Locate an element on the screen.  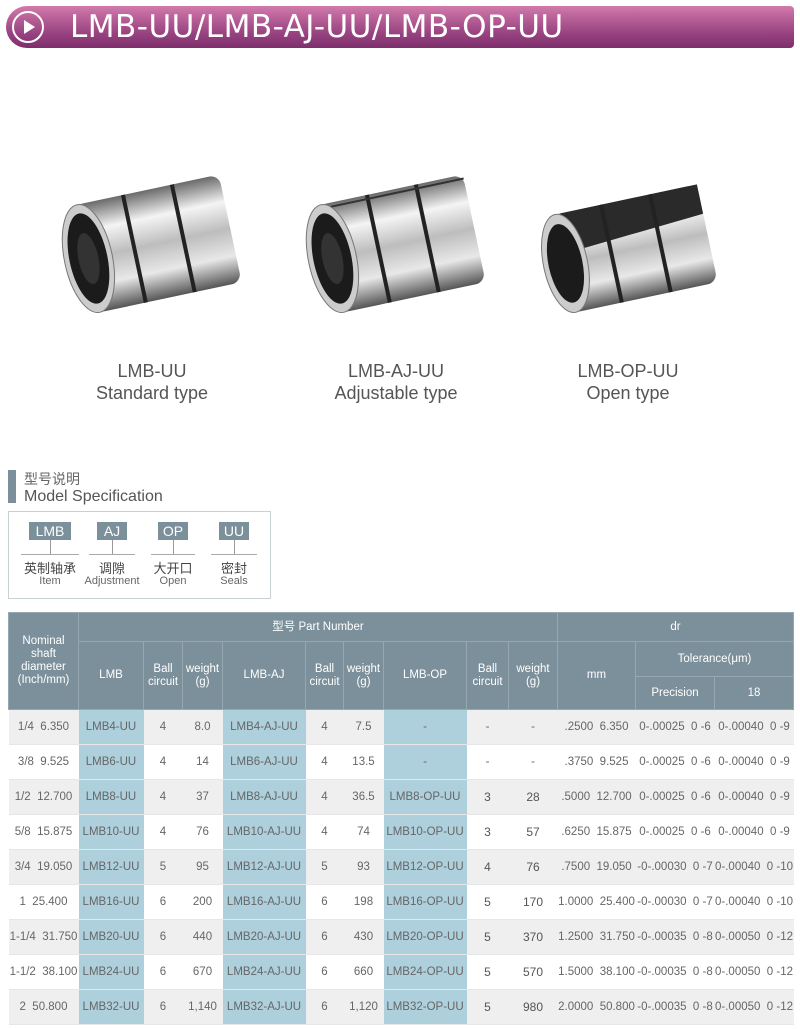
header-precision: Precision is located at coordinates (675, 693).